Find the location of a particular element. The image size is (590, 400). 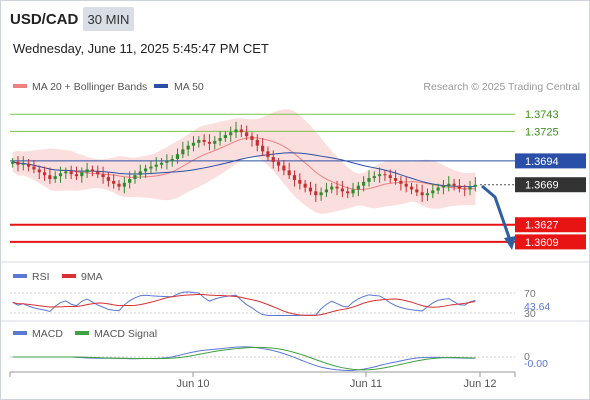

ma50-legend-label: MA 50 is located at coordinates (189, 87).